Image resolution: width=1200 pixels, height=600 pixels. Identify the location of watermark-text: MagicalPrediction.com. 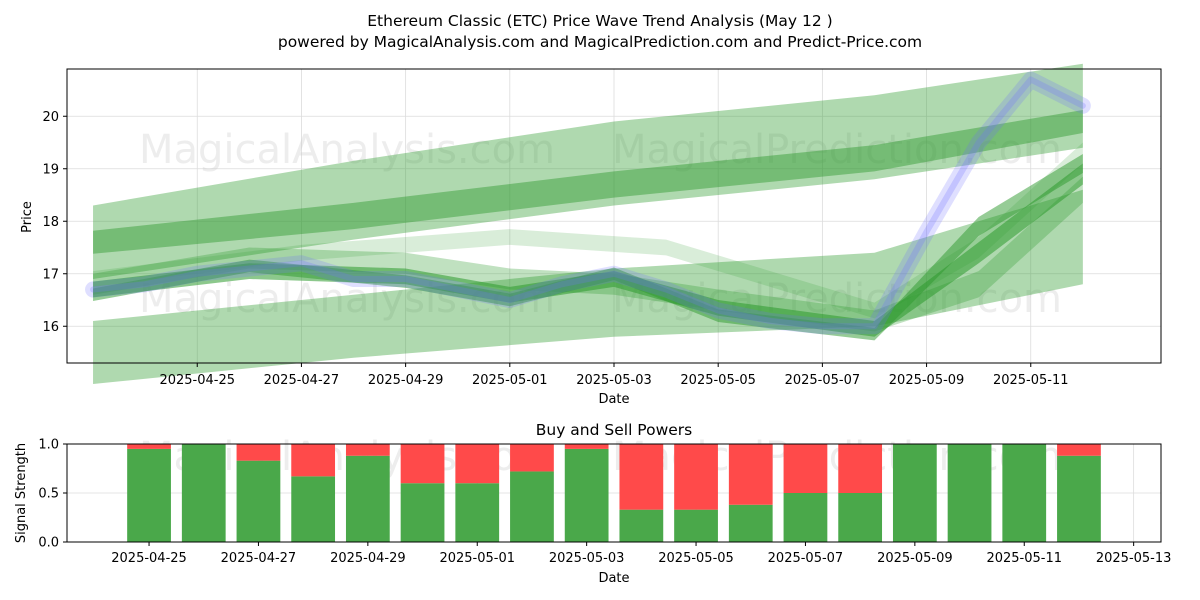
(837, 150).